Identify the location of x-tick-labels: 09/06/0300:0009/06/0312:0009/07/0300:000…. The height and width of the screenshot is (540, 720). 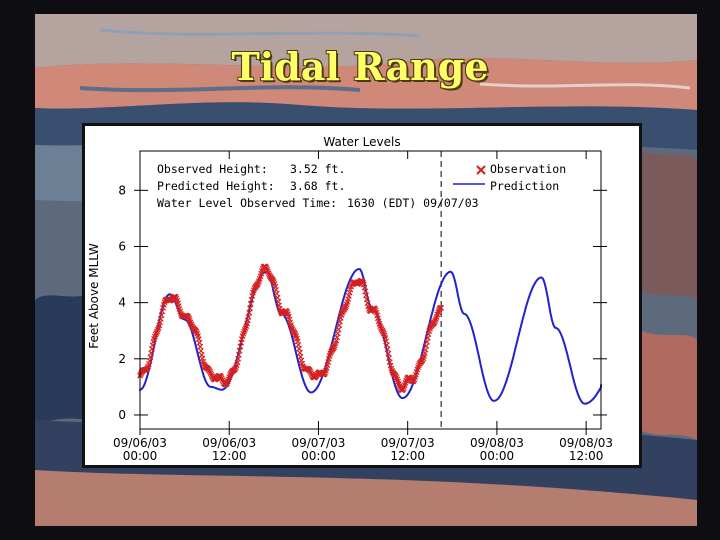
(363, 449).